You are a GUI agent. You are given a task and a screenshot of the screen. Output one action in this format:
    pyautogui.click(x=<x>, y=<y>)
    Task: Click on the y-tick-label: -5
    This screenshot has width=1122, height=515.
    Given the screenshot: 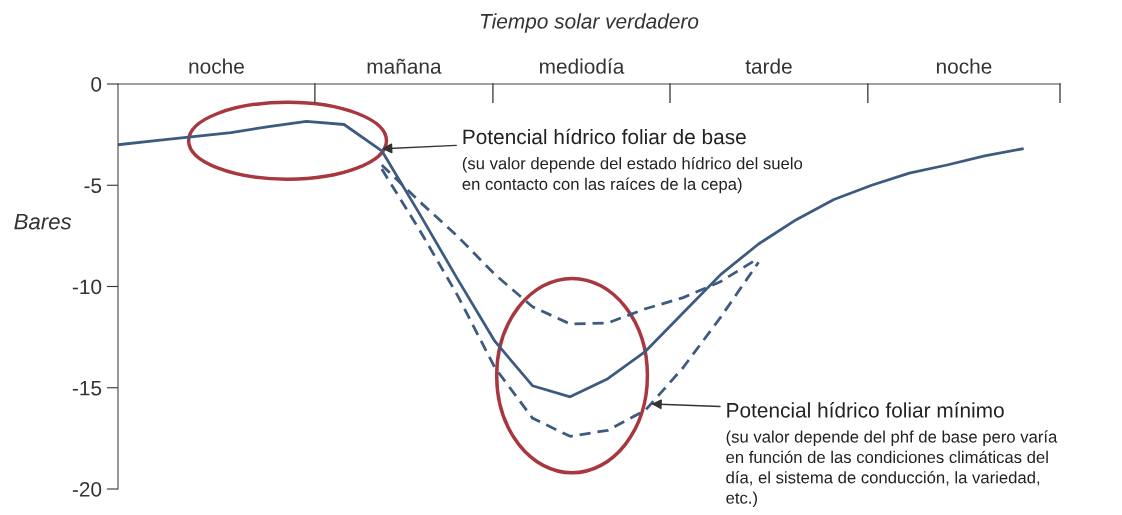 What is the action you would take?
    pyautogui.click(x=93, y=185)
    